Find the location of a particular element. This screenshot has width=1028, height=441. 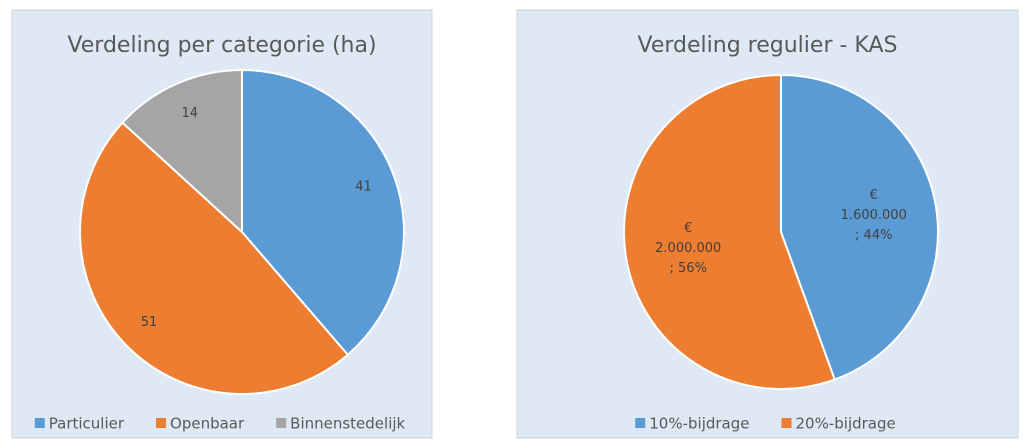

legend-label: Particulier is located at coordinates (87, 424).